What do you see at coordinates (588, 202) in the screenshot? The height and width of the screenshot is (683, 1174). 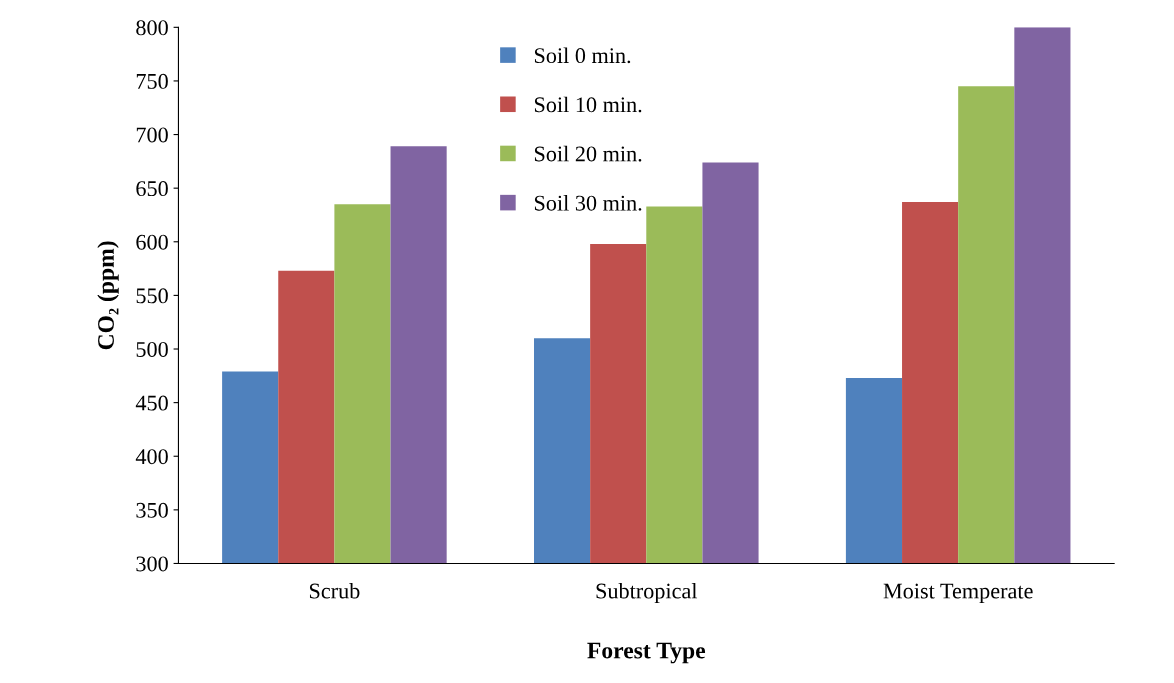 I see `legend-label: Soil 30 min.` at bounding box center [588, 202].